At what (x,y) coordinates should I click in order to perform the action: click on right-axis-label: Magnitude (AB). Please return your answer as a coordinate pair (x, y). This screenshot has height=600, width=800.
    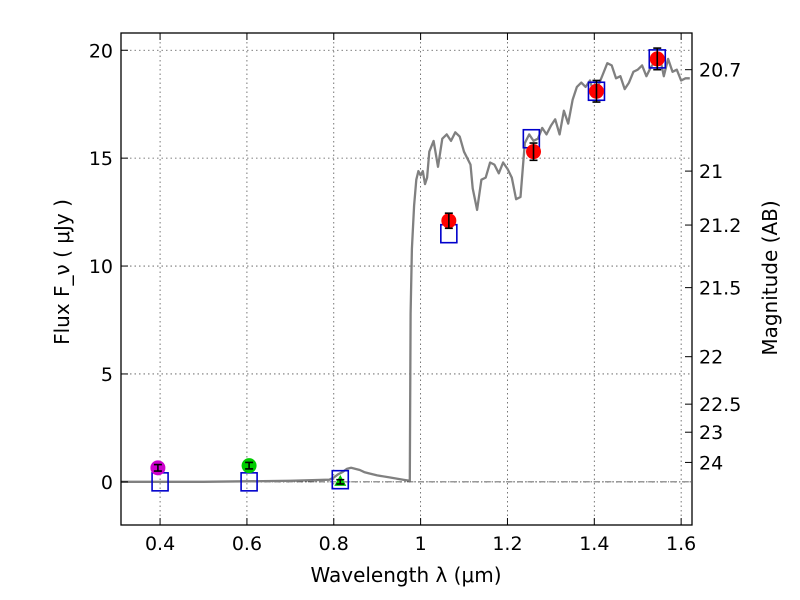
    Looking at the image, I should click on (770, 277).